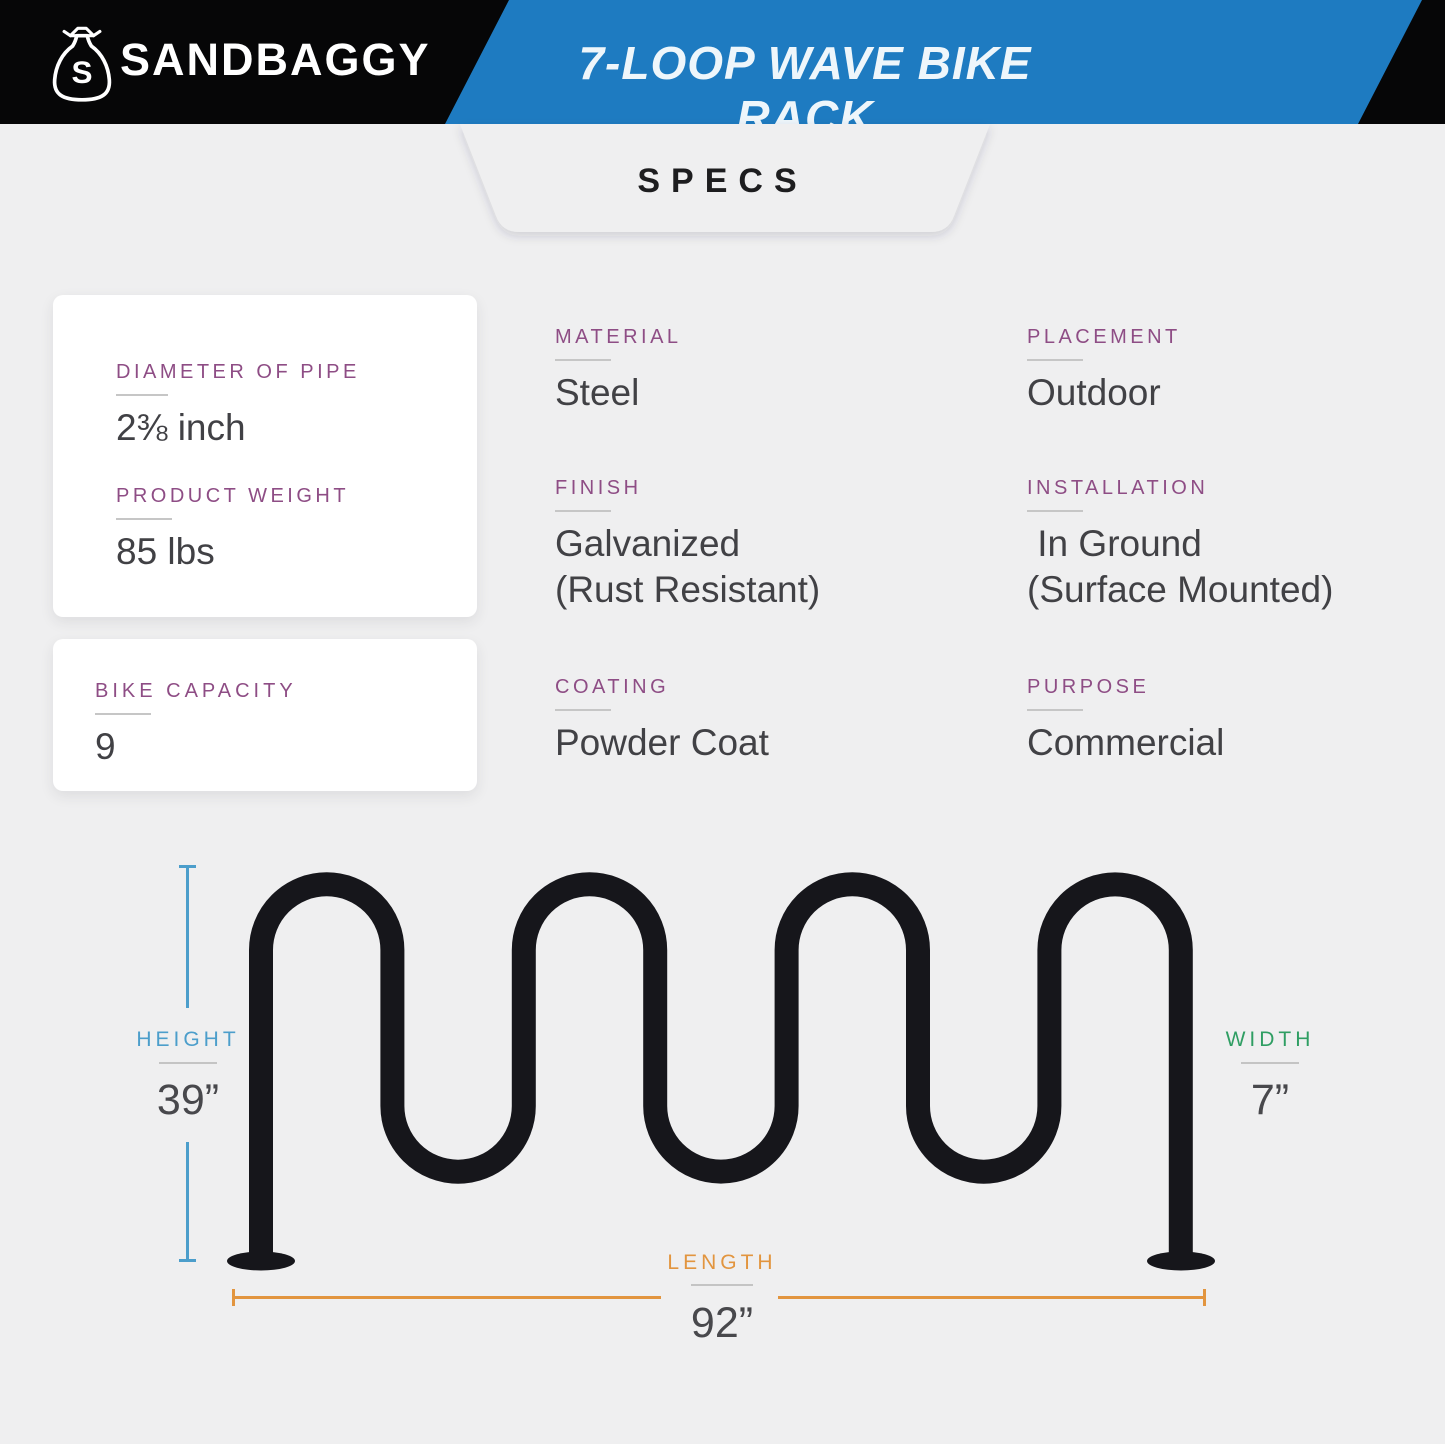  I want to click on spec-label: PURPOSE, so click(1088, 687).